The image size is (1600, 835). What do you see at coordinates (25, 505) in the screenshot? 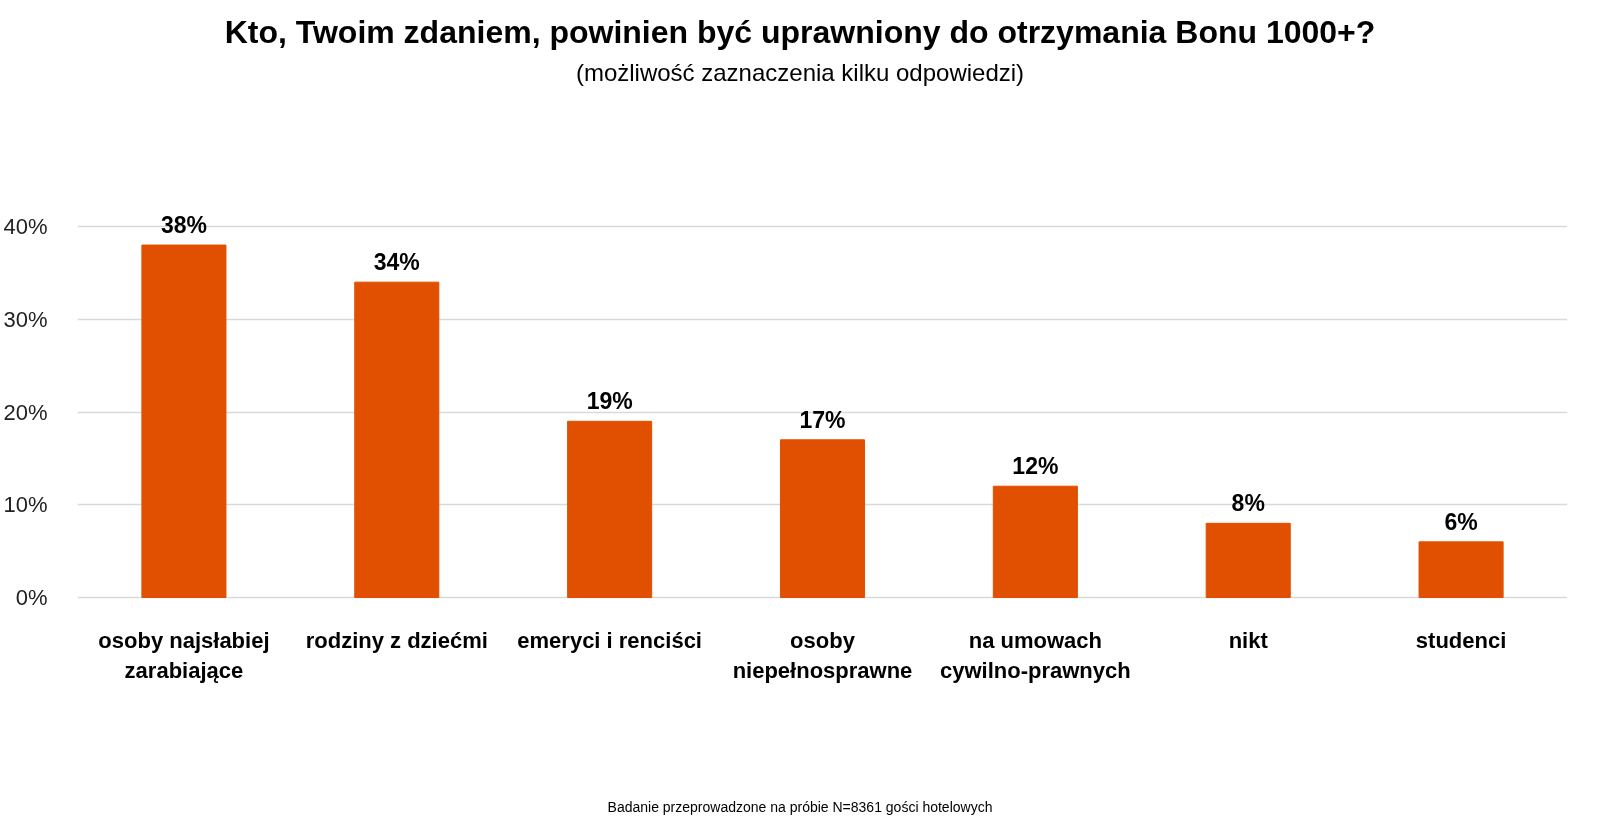
I see `y-tick-label: 10%` at bounding box center [25, 505].